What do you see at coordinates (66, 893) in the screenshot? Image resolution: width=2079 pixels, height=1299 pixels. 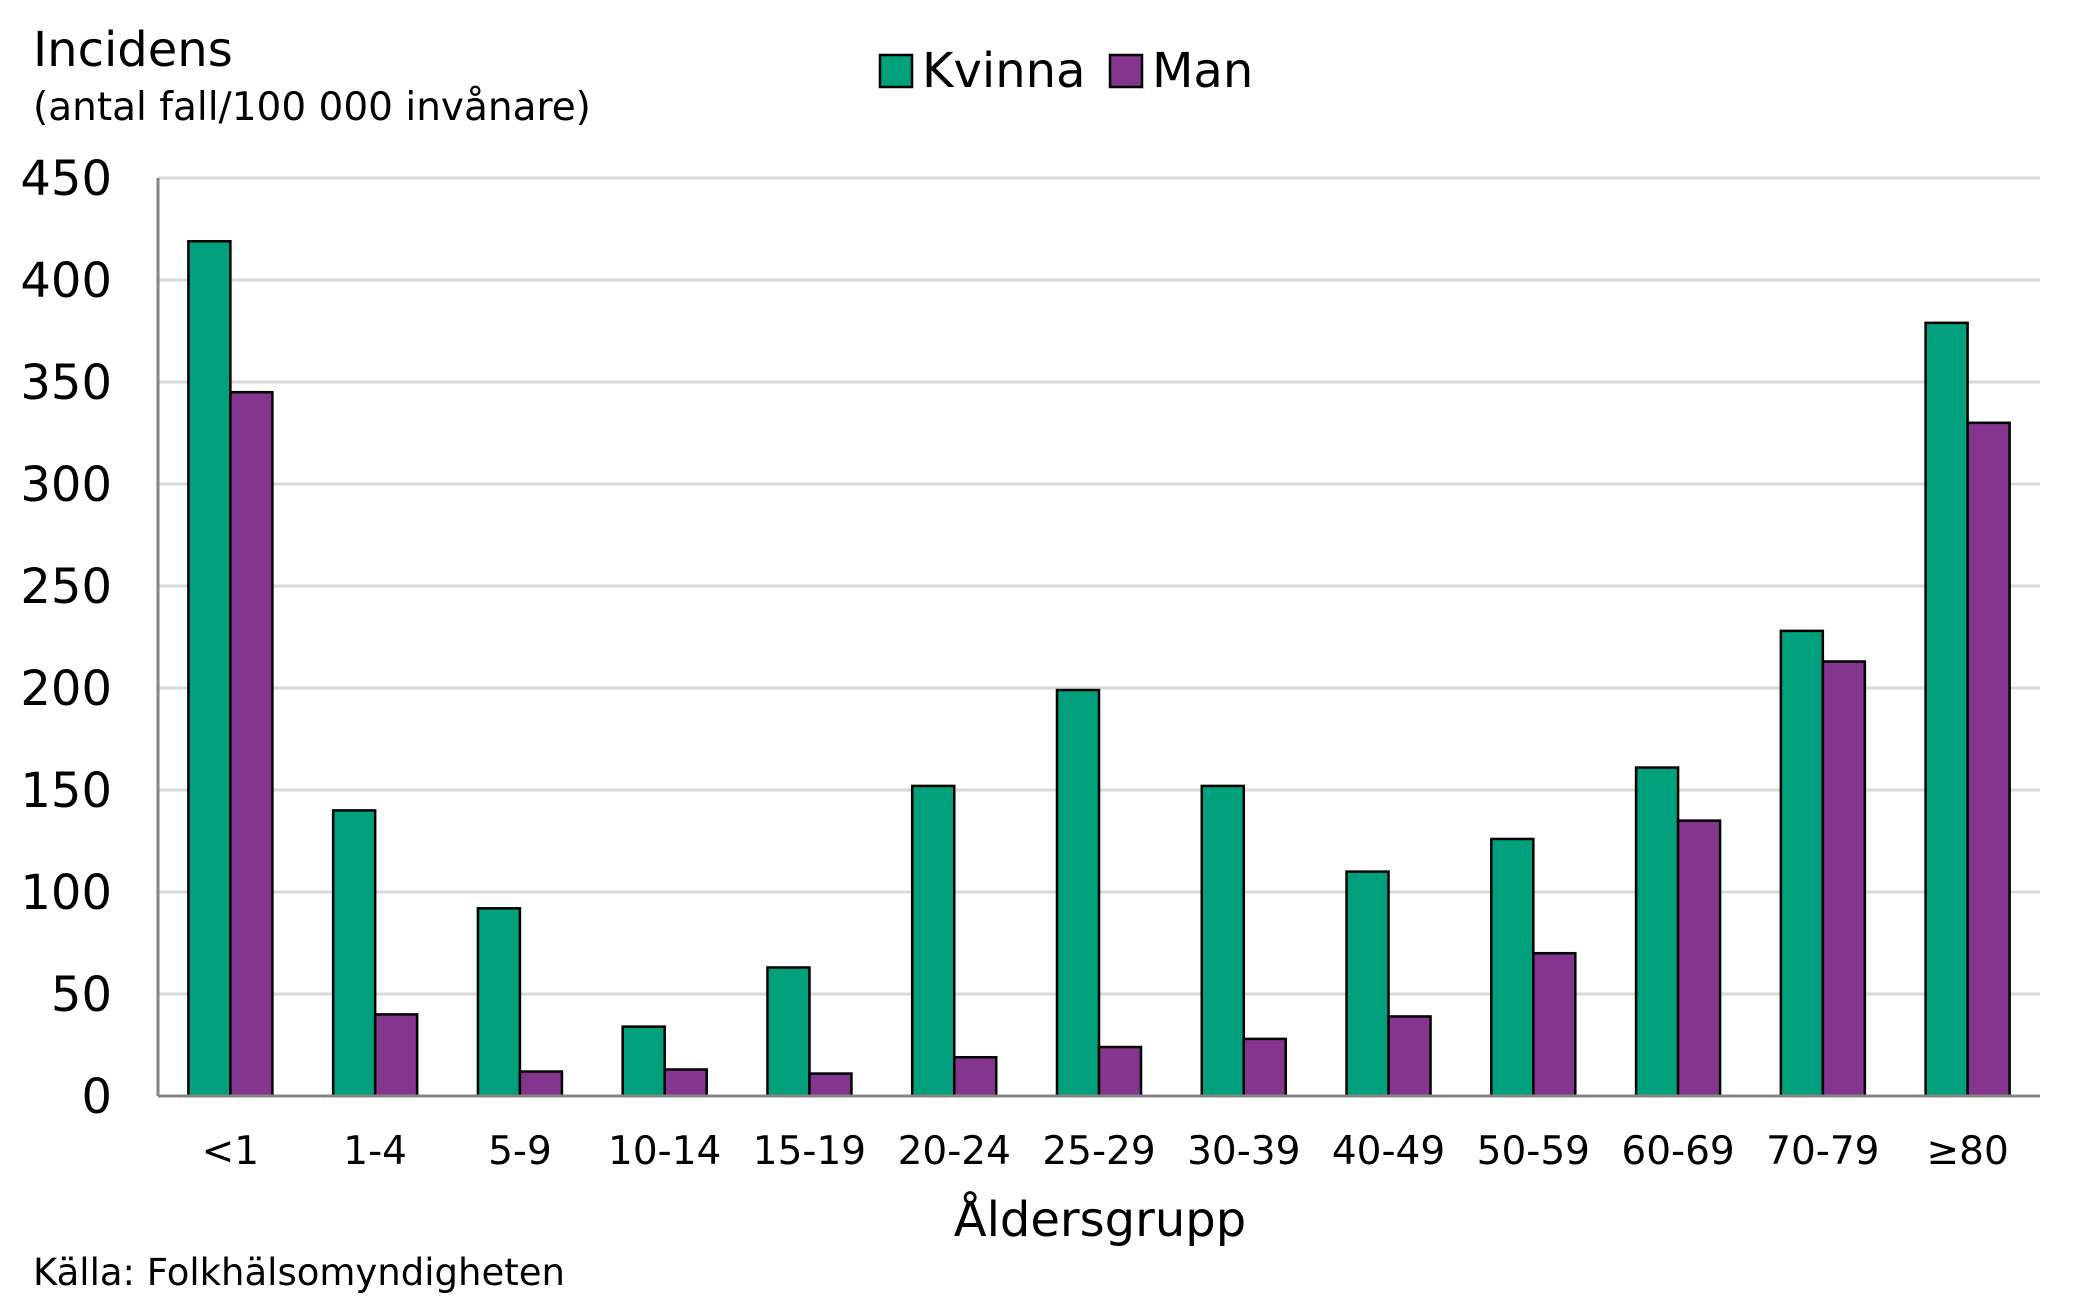 I see `y-tick-label: 100` at bounding box center [66, 893].